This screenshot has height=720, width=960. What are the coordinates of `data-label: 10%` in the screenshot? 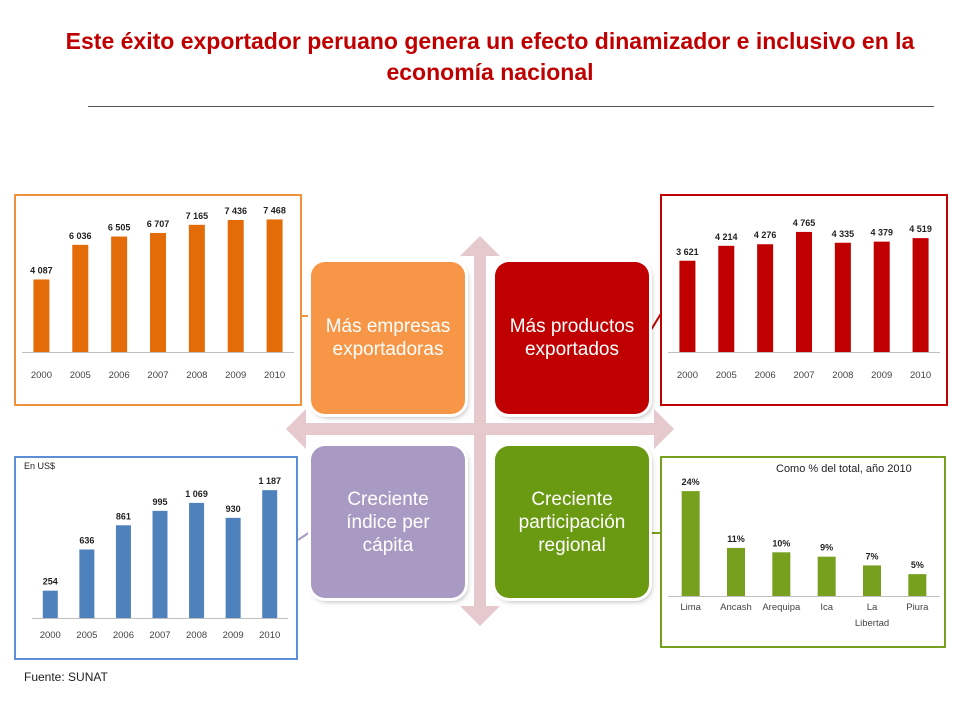 It's located at (781, 543).